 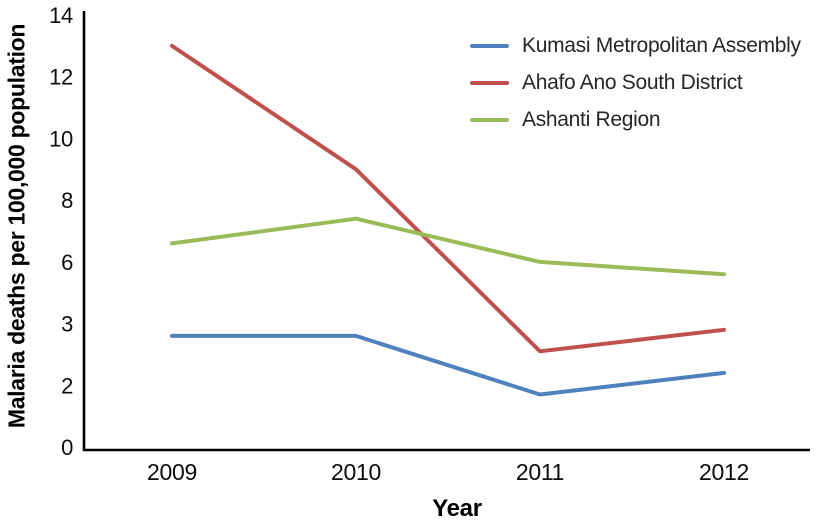 What do you see at coordinates (61, 15) in the screenshot?
I see `y-tick-label: 14` at bounding box center [61, 15].